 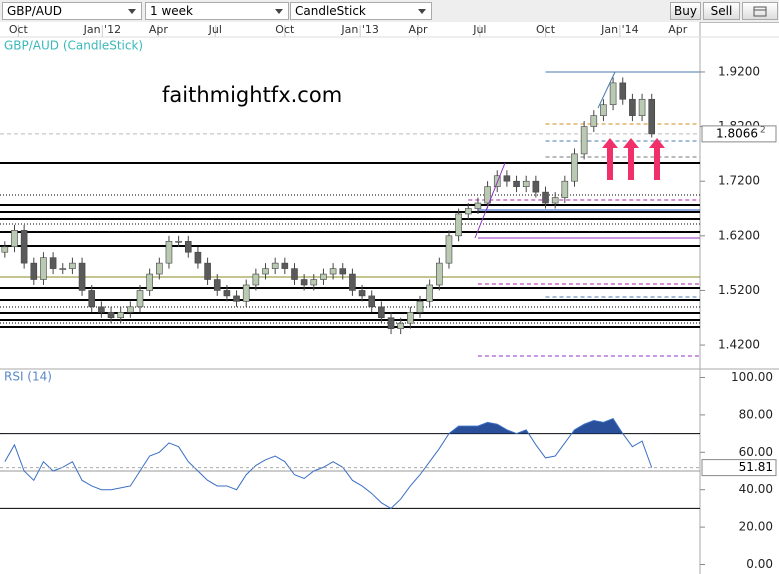 What do you see at coordinates (685, 11) in the screenshot?
I see `buy-button: Buy` at bounding box center [685, 11].